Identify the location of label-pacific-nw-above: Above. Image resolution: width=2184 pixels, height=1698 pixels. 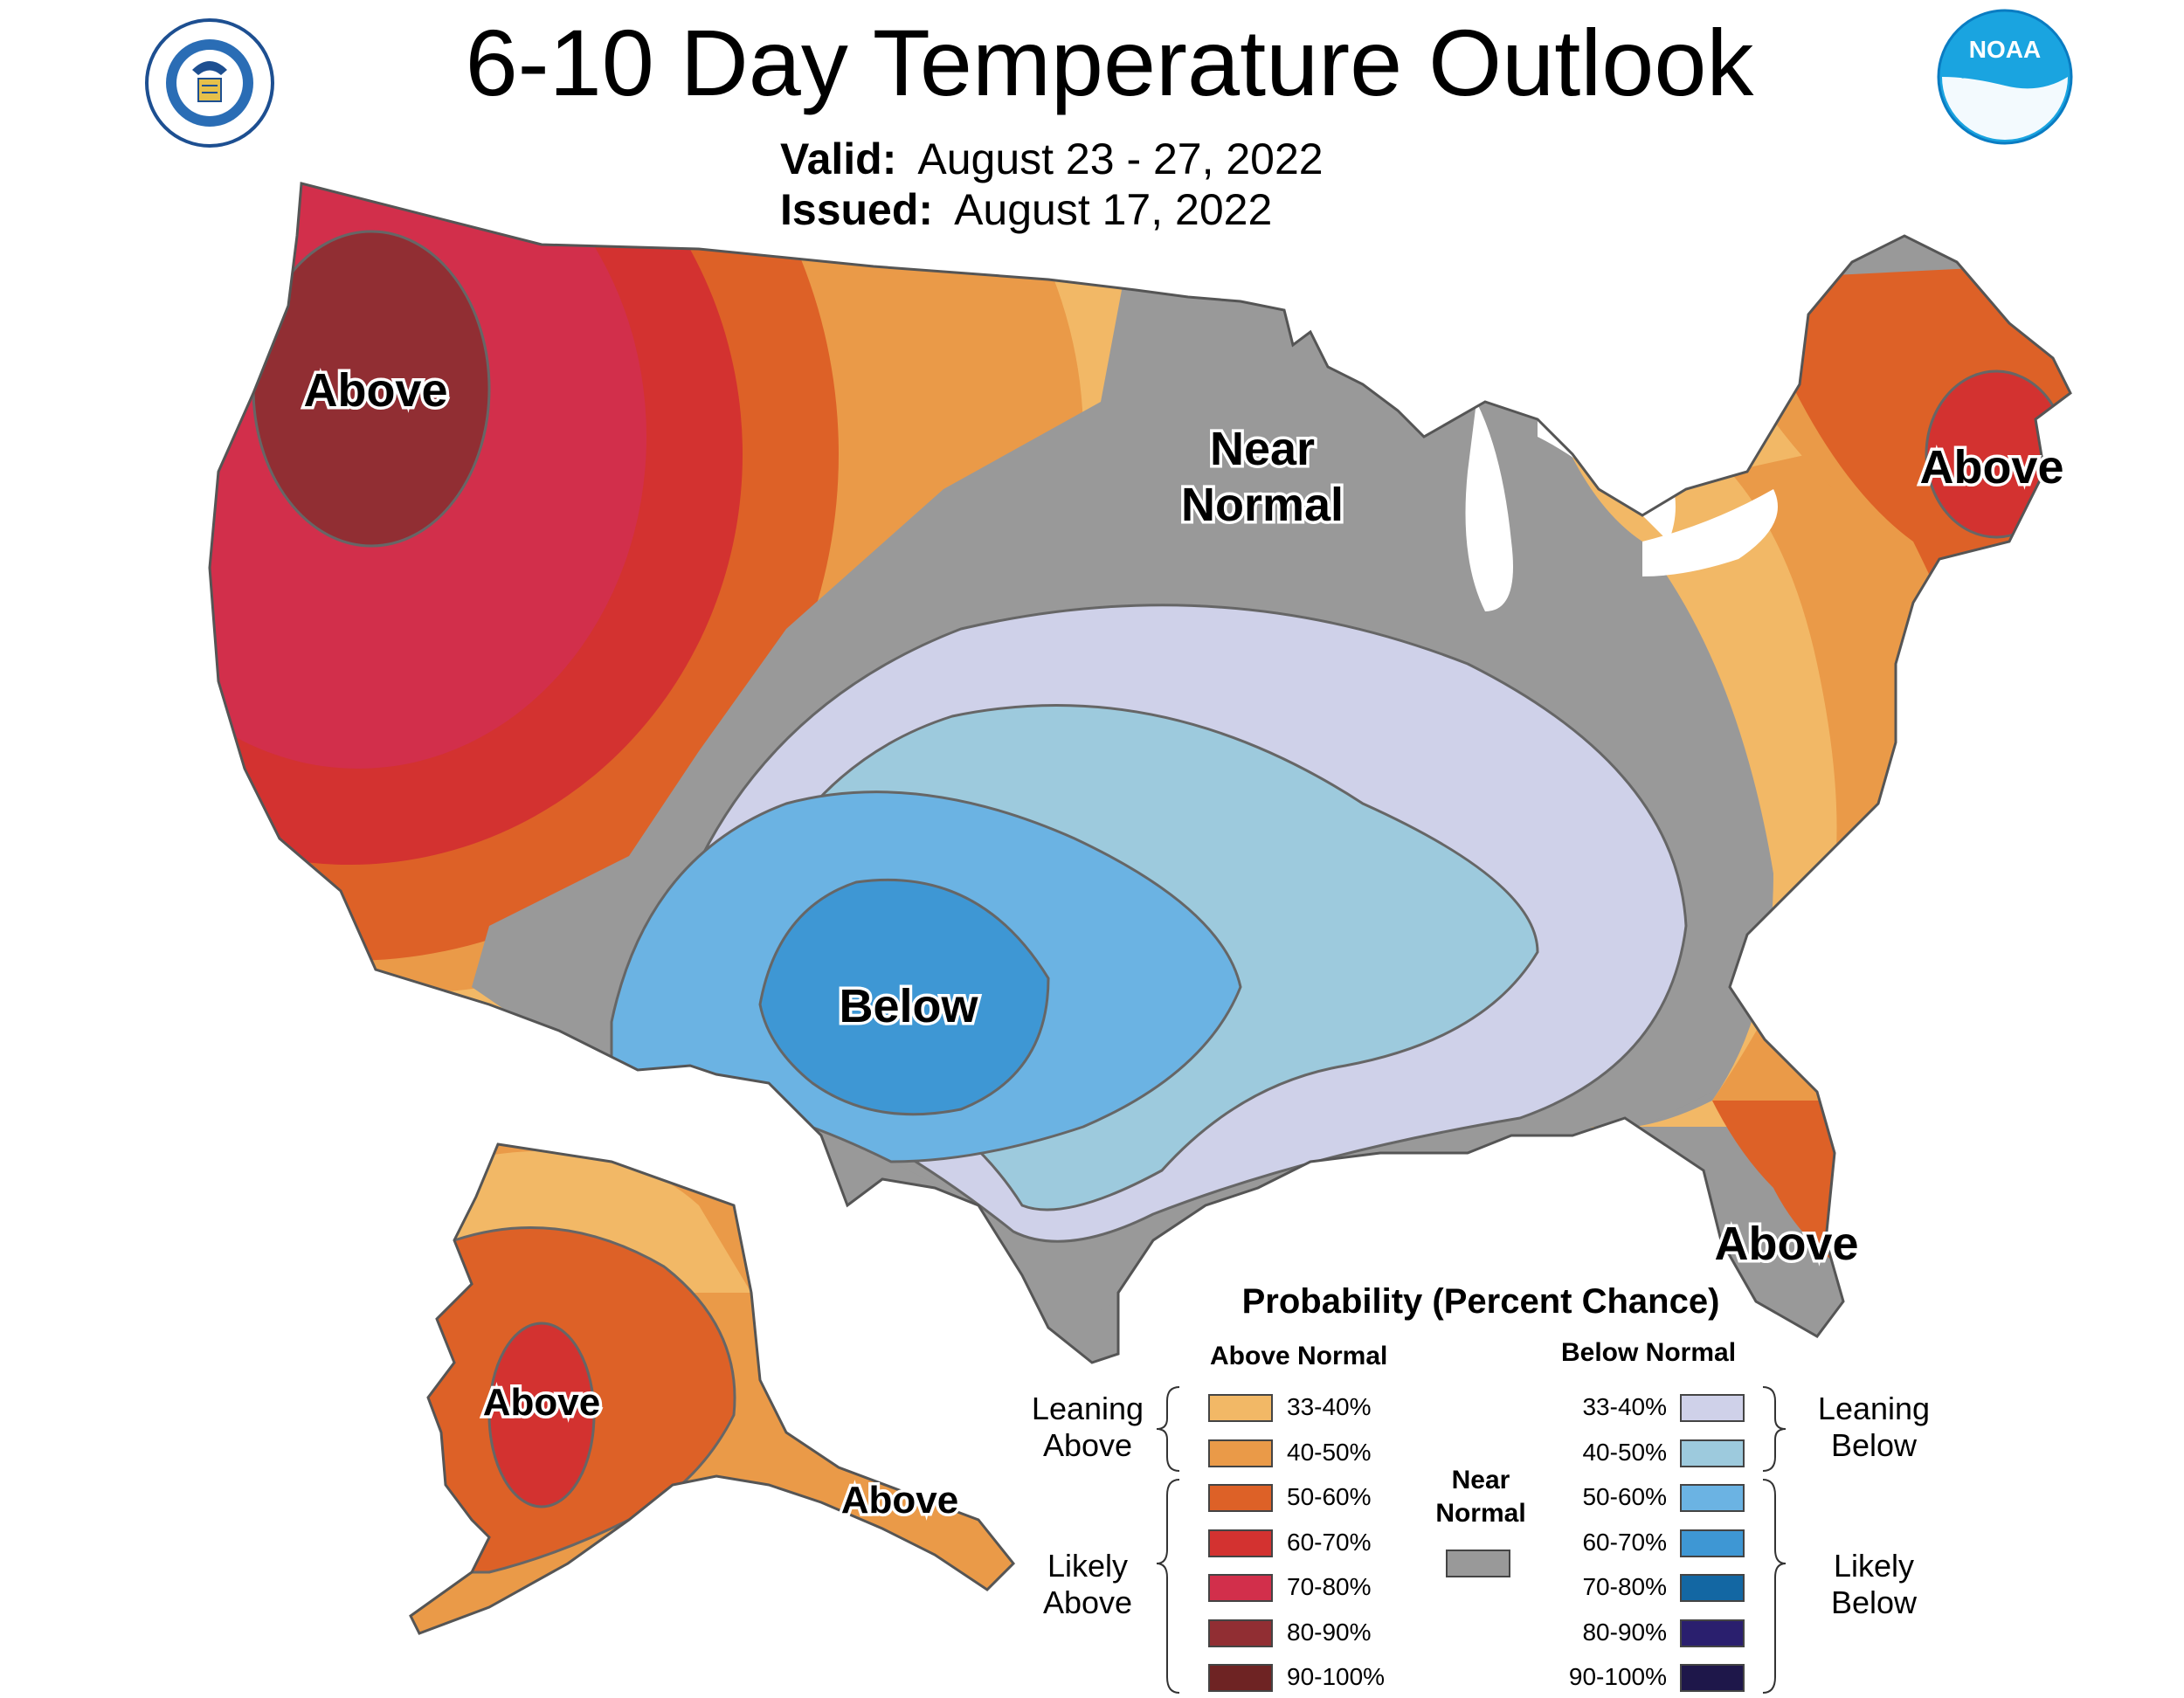
(375, 390).